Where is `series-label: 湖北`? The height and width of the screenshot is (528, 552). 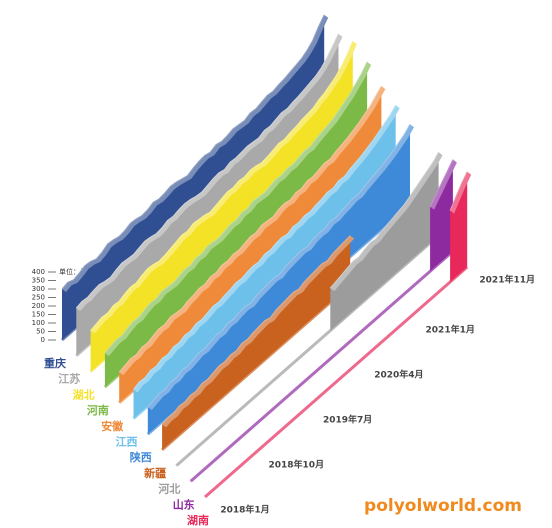
series-label: 湖北 is located at coordinates (84, 394).